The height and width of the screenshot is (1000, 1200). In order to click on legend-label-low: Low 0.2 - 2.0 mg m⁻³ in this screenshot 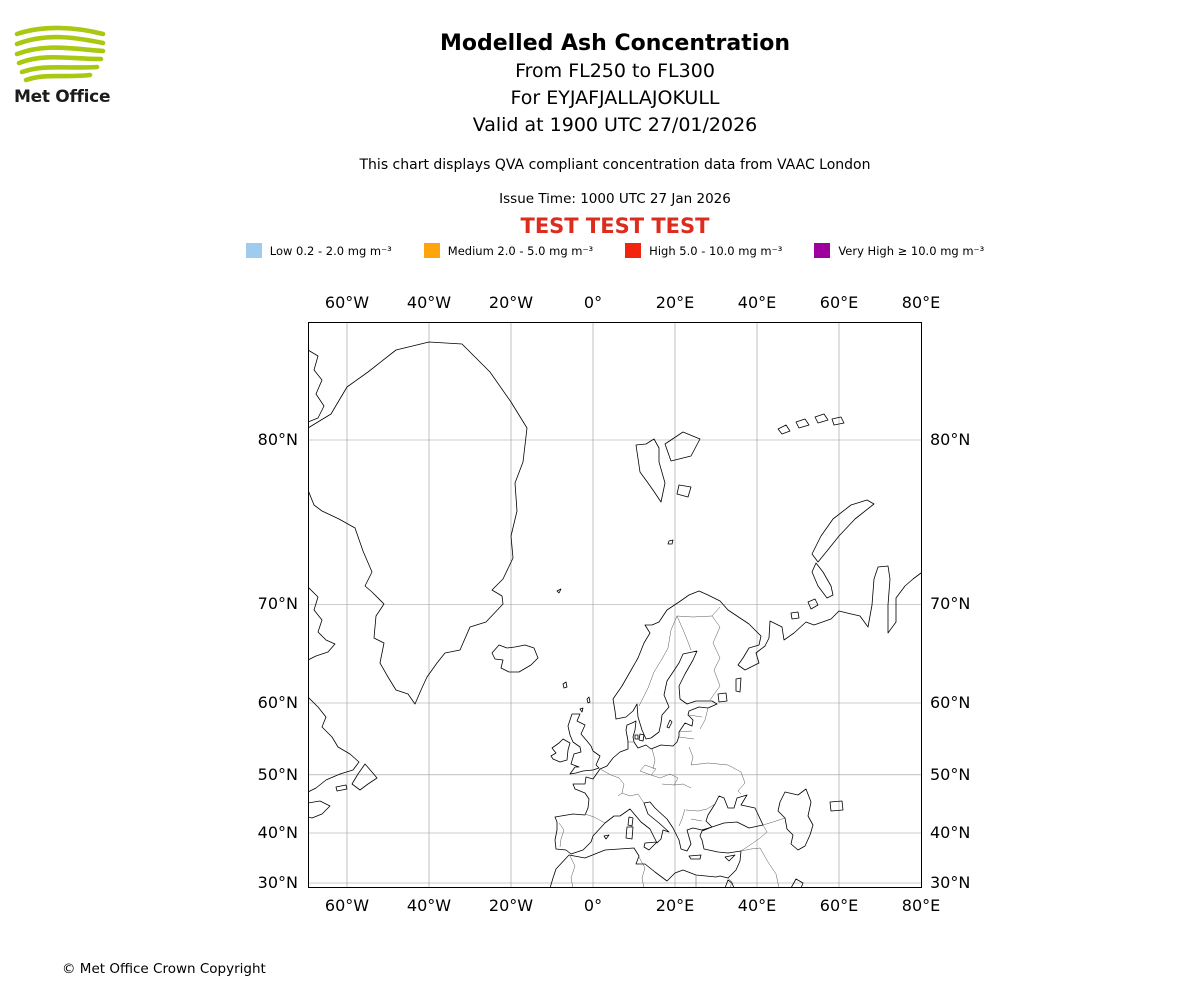, I will do `click(330, 250)`.